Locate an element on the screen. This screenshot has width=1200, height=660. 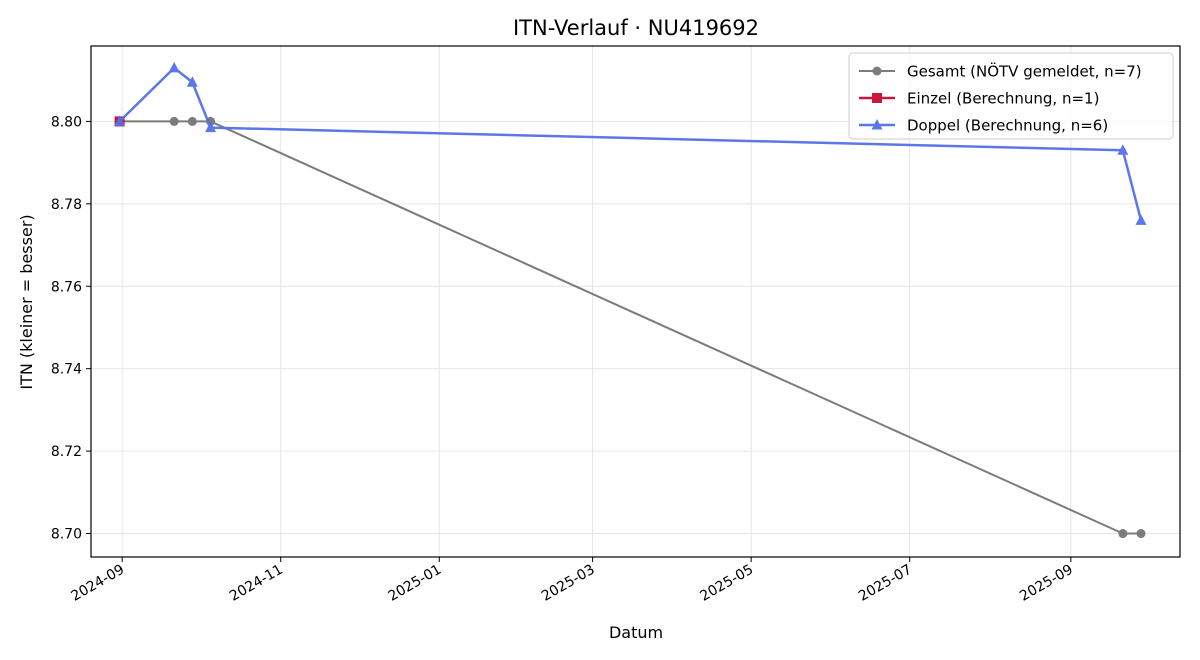
y-tick-label: 8.74 is located at coordinates (66, 370).